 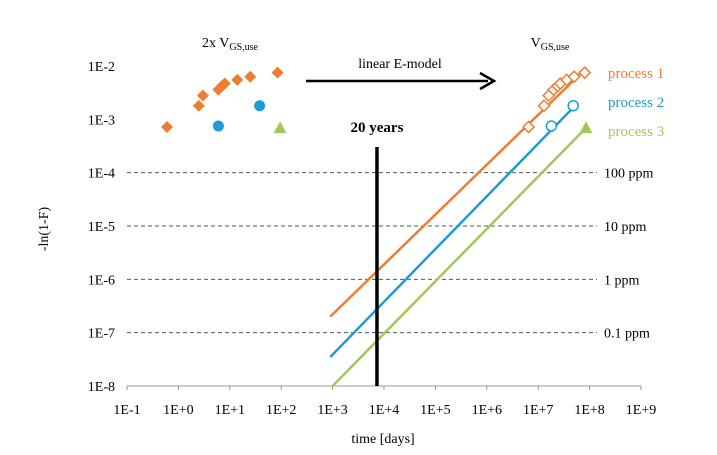 What do you see at coordinates (550, 44) in the screenshot?
I see `use-condition-label: VGS,use` at bounding box center [550, 44].